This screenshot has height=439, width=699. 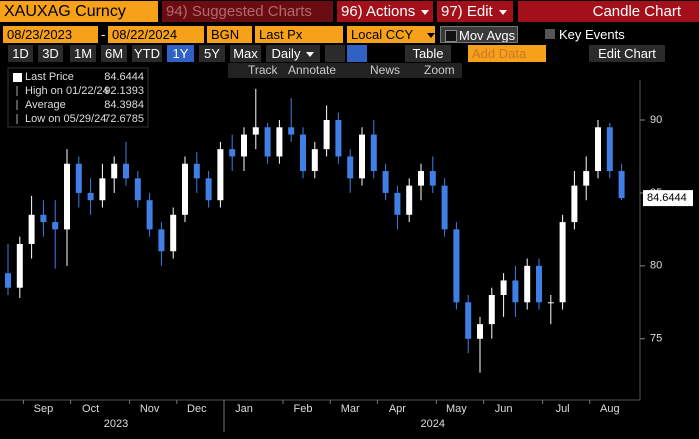 What do you see at coordinates (656, 339) in the screenshot?
I see `y-tick-label: 75` at bounding box center [656, 339].